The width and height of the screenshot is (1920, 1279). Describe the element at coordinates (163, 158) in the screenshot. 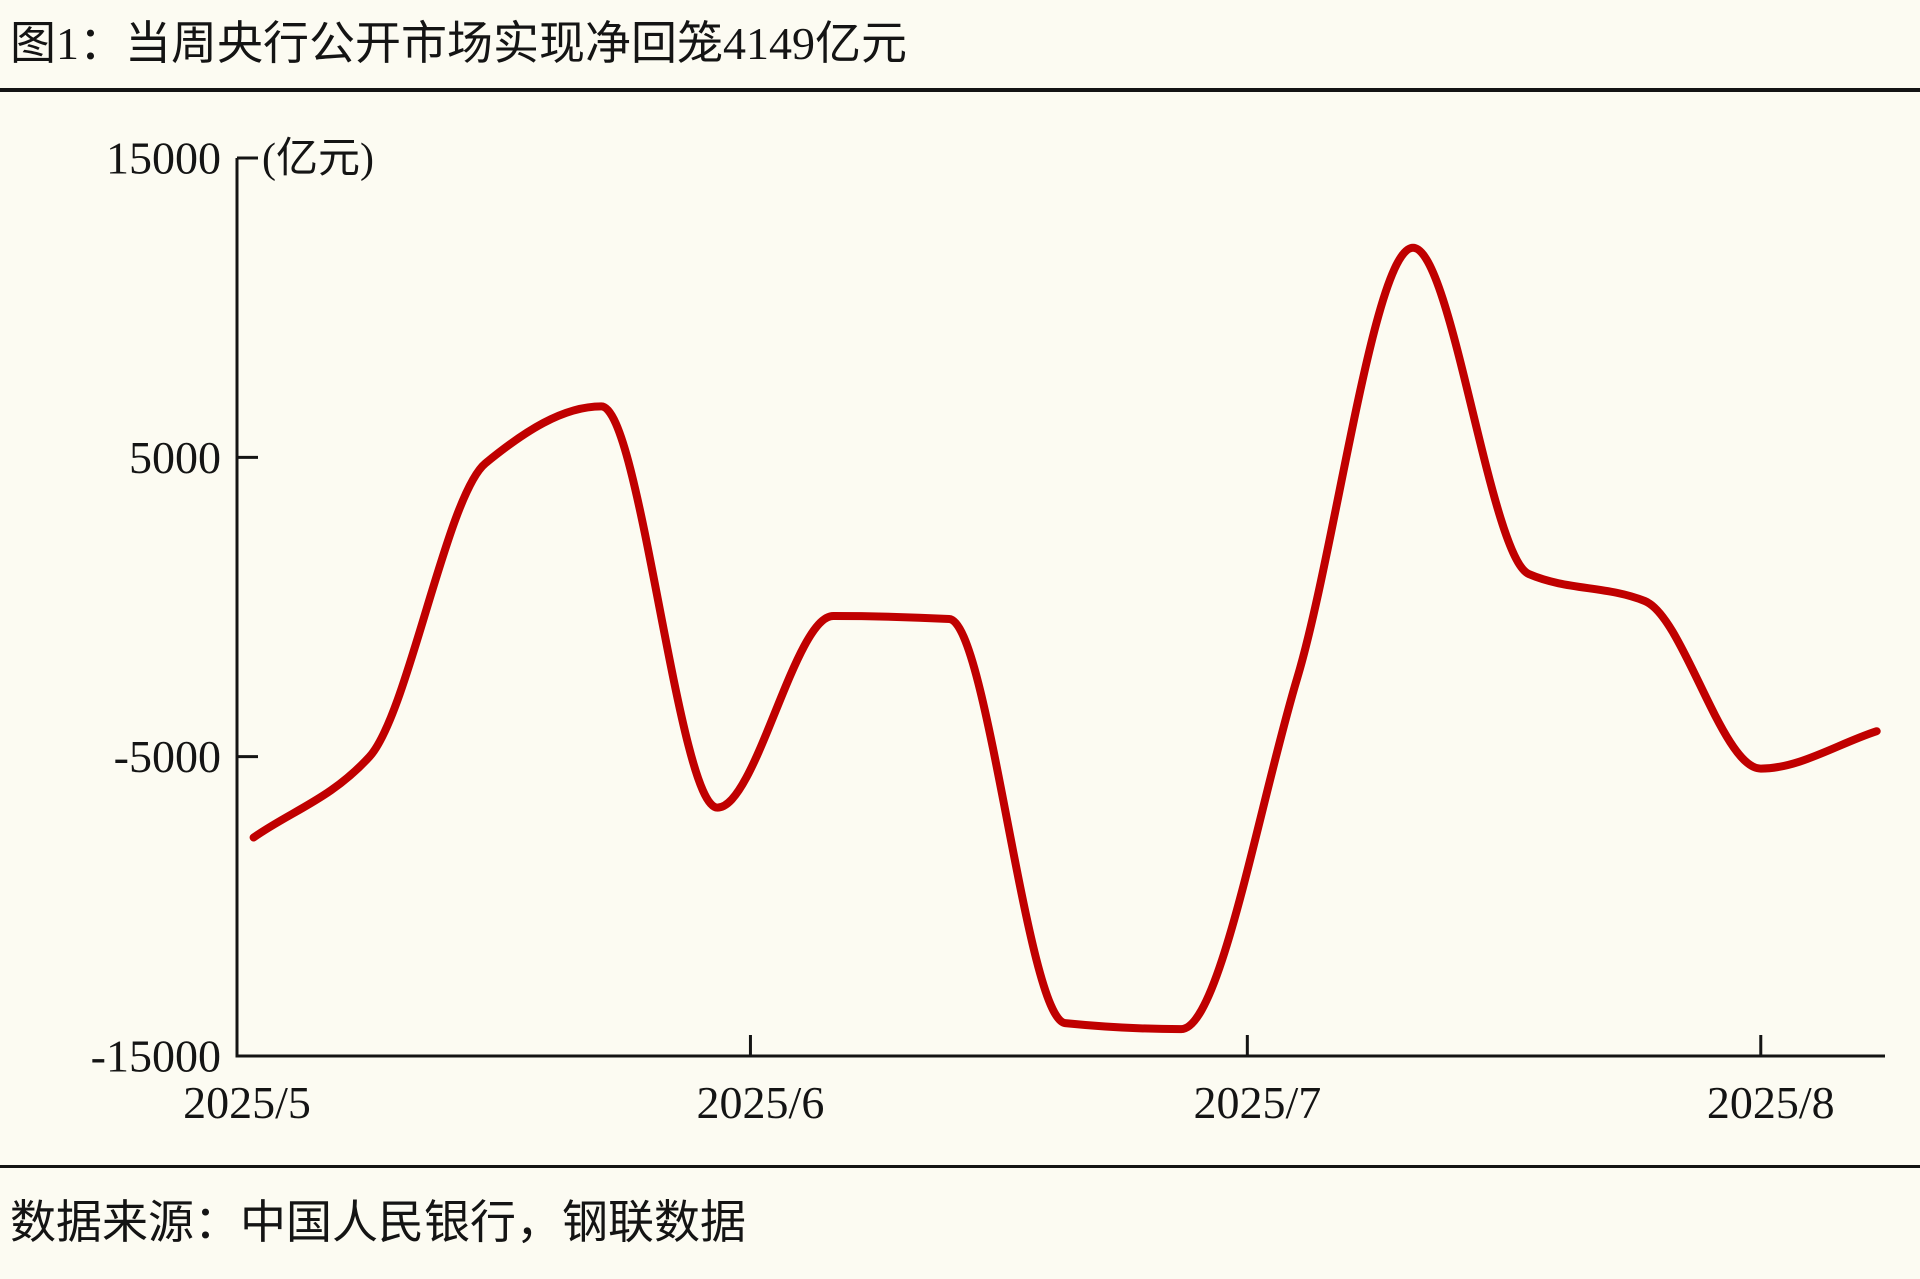

I see `y-tick-label: 15000` at that location.